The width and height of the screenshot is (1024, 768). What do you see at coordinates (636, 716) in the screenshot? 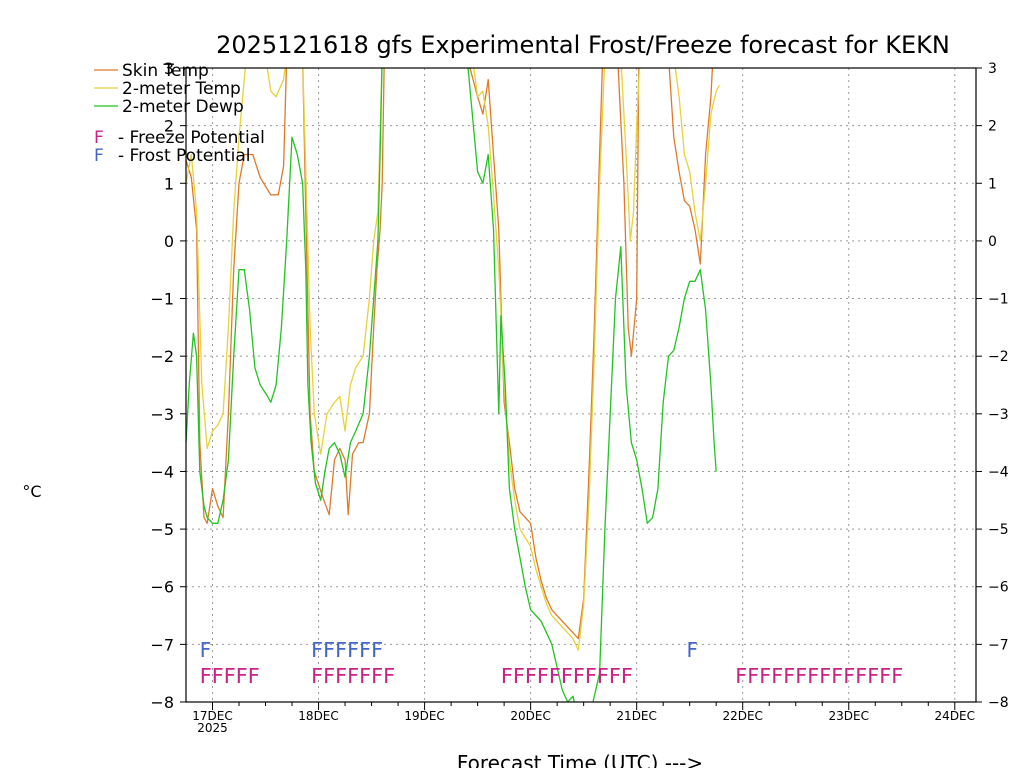
I see `x-tick-label: 21DEC` at bounding box center [636, 716].